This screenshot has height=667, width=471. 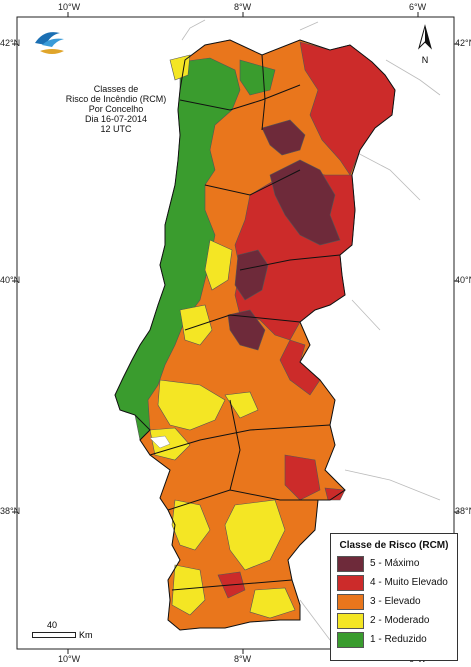 I want to click on tick-left-42n: 42°N, so click(x=10, y=43).